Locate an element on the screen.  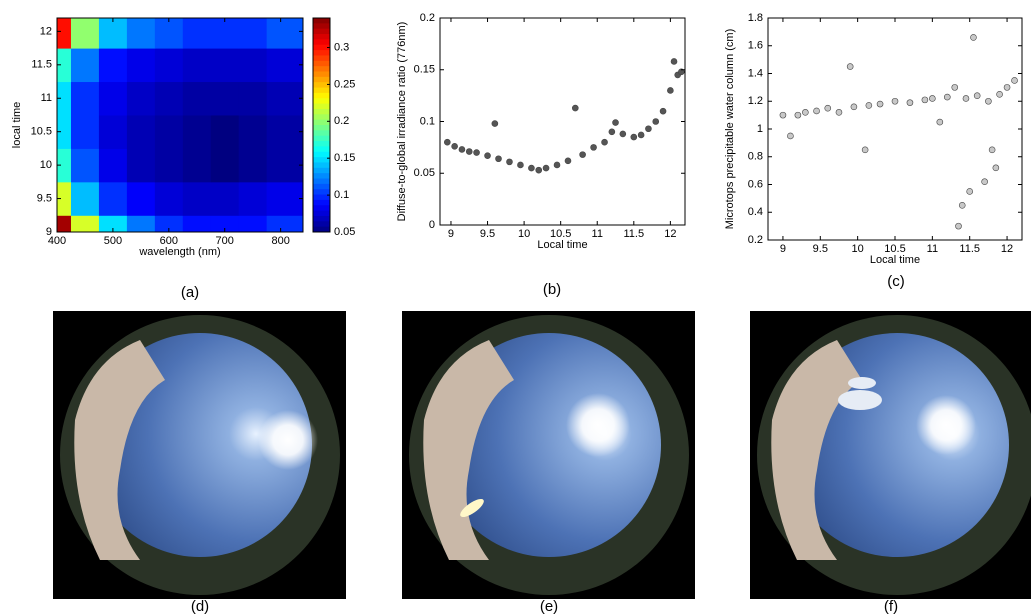
x-tick-label: 800 is located at coordinates (280, 241).